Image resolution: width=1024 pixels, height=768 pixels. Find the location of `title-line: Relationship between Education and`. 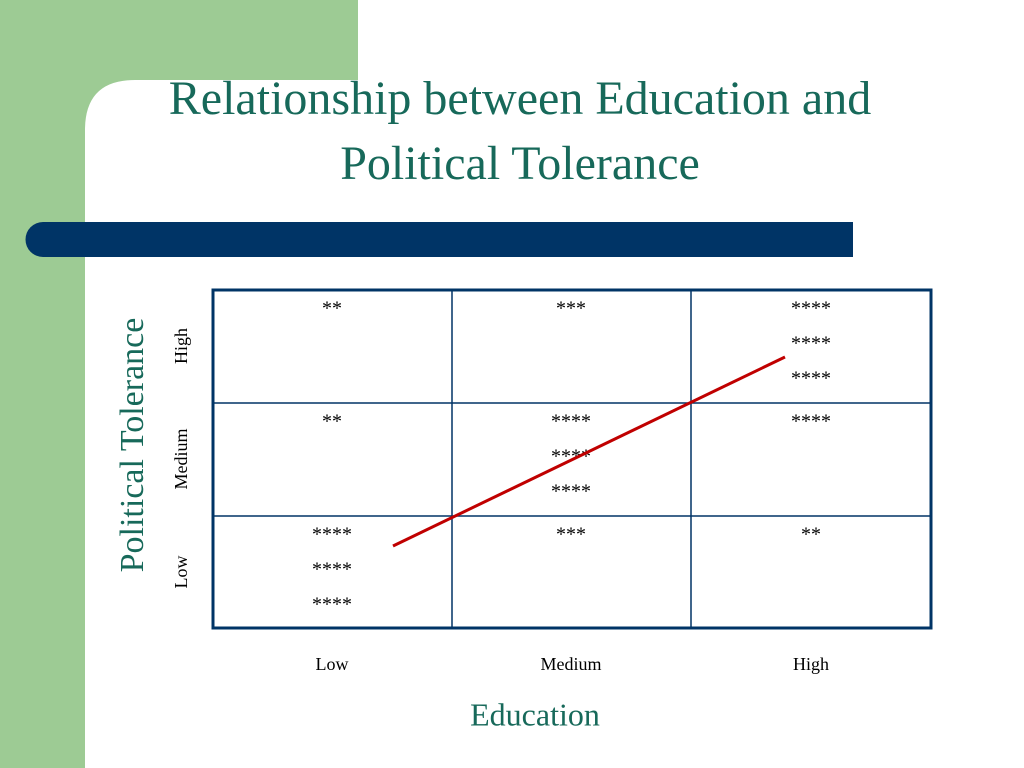

title-line: Relationship between Education and is located at coordinates (520, 98).